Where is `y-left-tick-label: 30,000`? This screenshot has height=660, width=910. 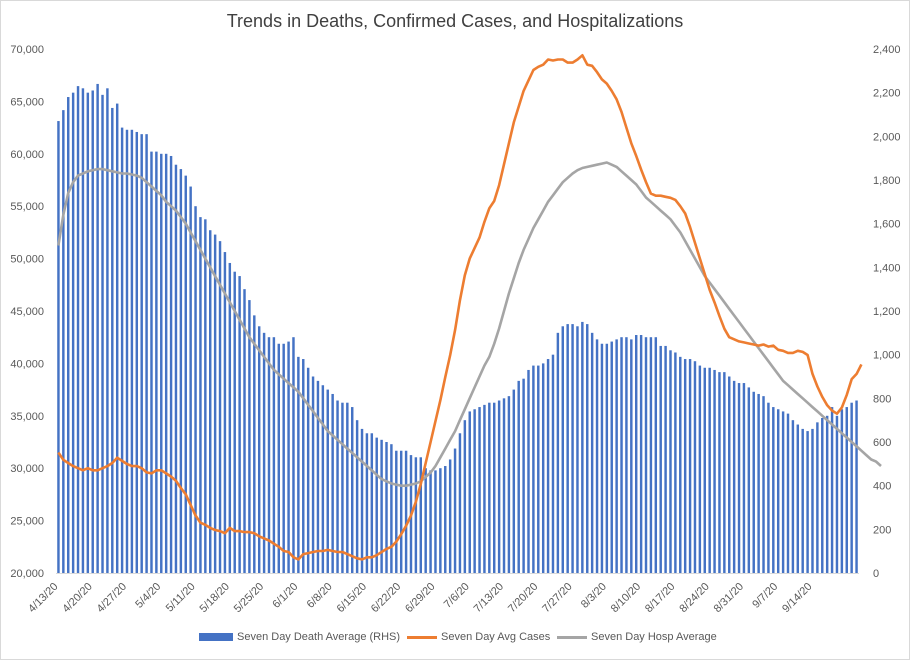
y-left-tick-label: 30,000 is located at coordinates (27, 469).